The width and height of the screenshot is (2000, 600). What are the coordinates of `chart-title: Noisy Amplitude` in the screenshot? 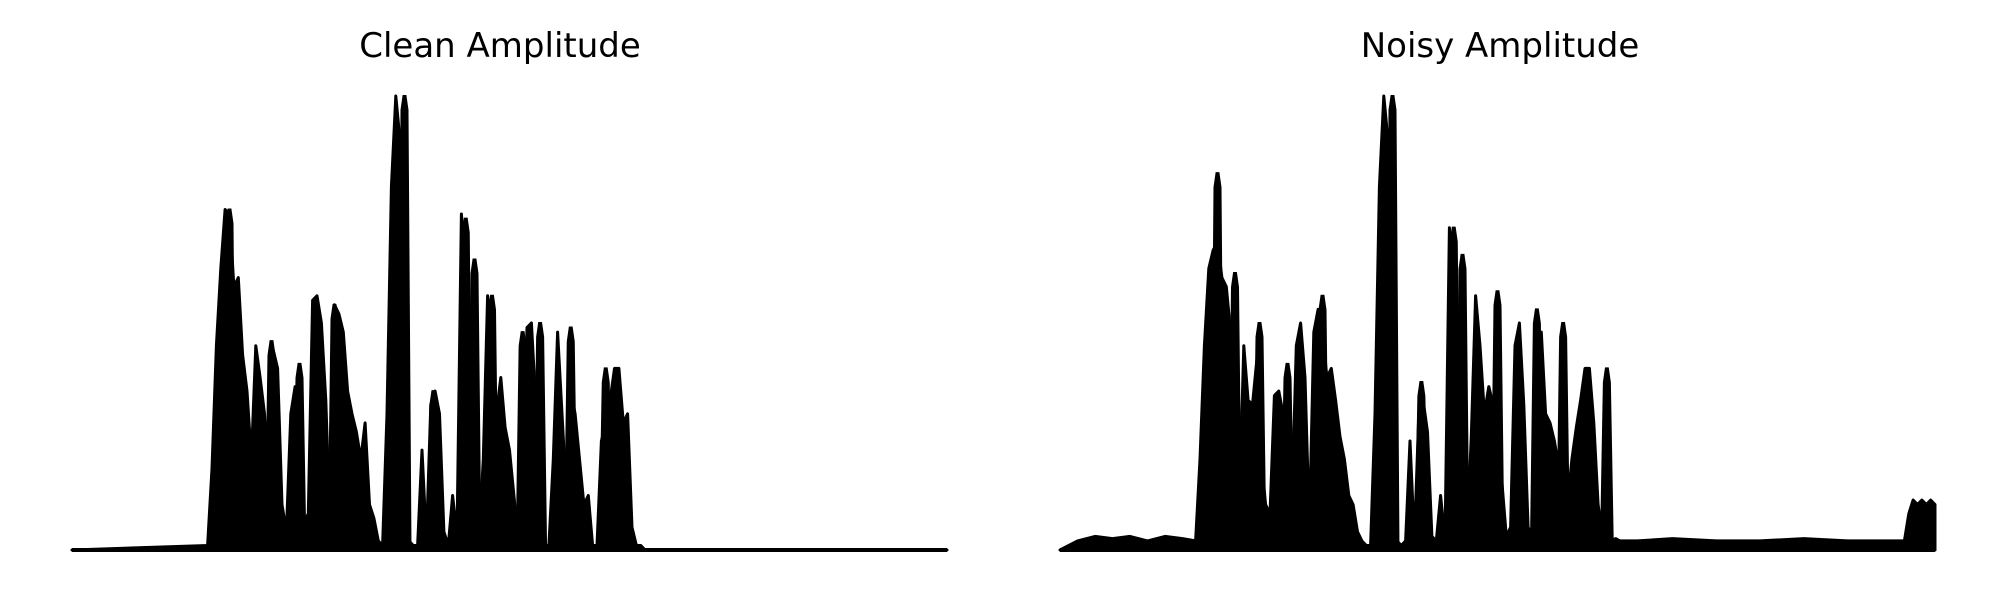 It's located at (1500, 46).